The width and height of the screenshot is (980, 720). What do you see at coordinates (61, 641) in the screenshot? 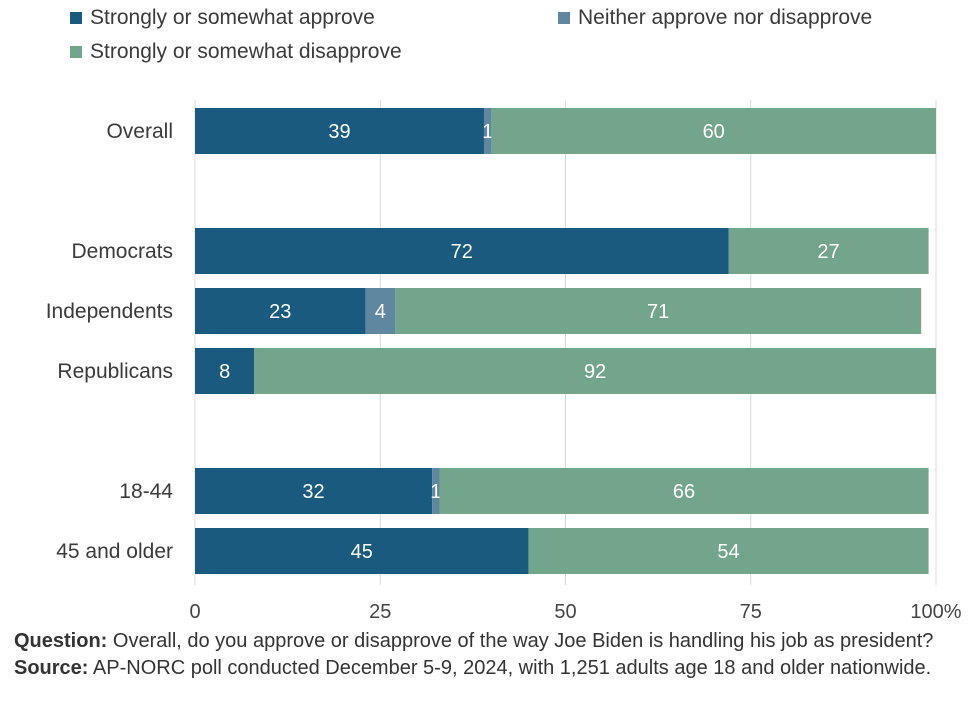
I see `question-label: Question:` at bounding box center [61, 641].